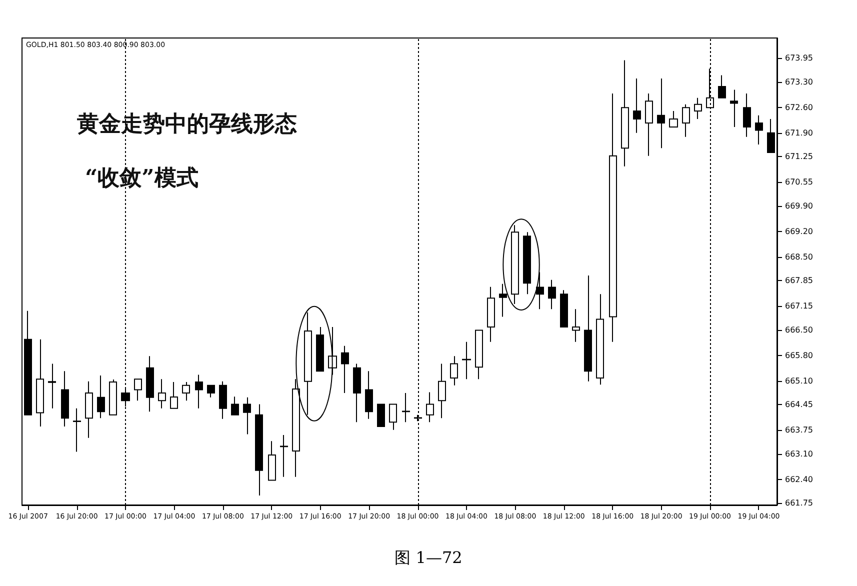 The image size is (857, 586). I want to click on text: “收敛”模式, so click(141, 178).